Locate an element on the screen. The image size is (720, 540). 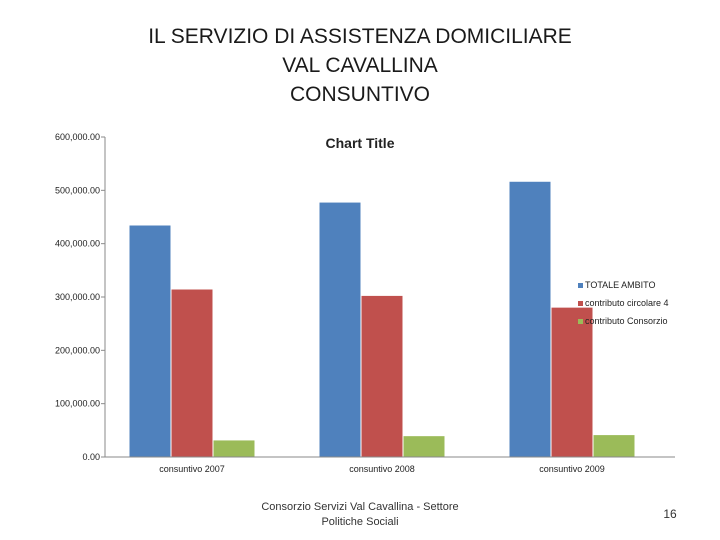
y-tick-label: 200,000.00 is located at coordinates (77, 350).